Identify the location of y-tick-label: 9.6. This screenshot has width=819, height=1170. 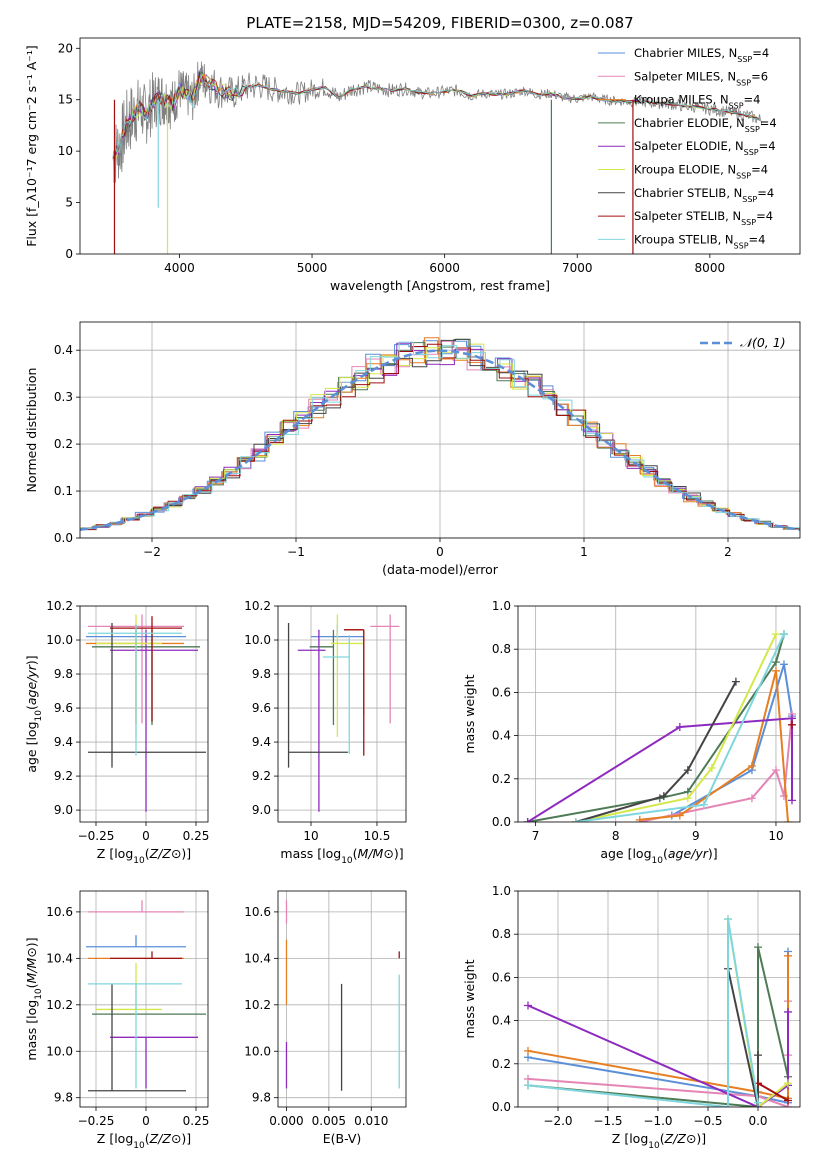
(261, 708).